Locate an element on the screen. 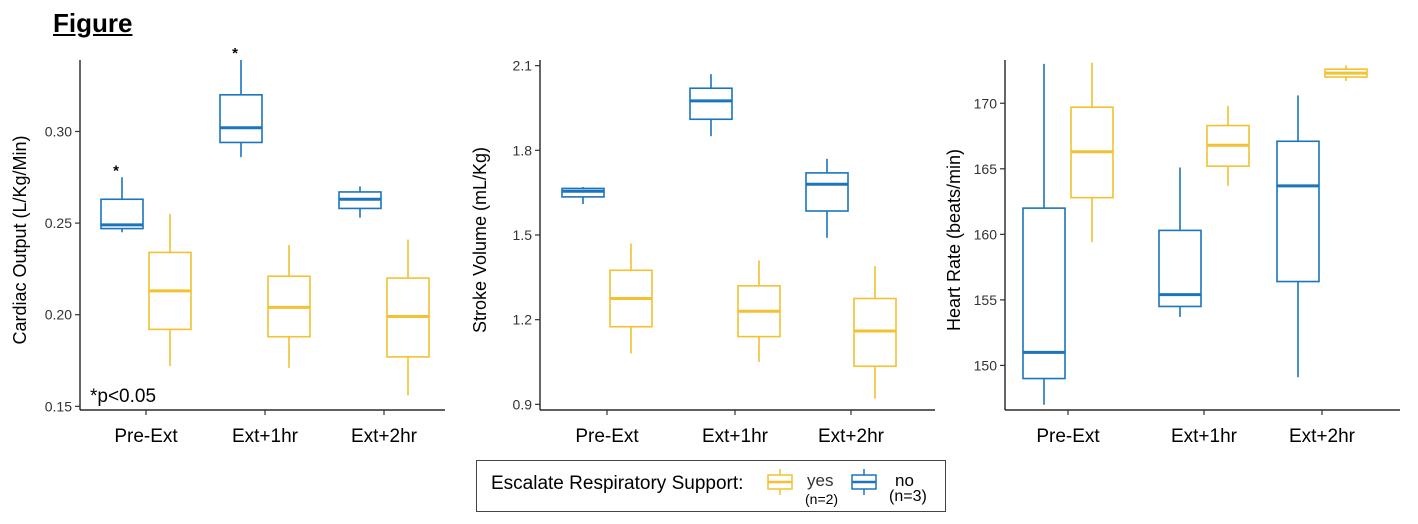  y-tick-label: 0.20 is located at coordinates (58, 315).